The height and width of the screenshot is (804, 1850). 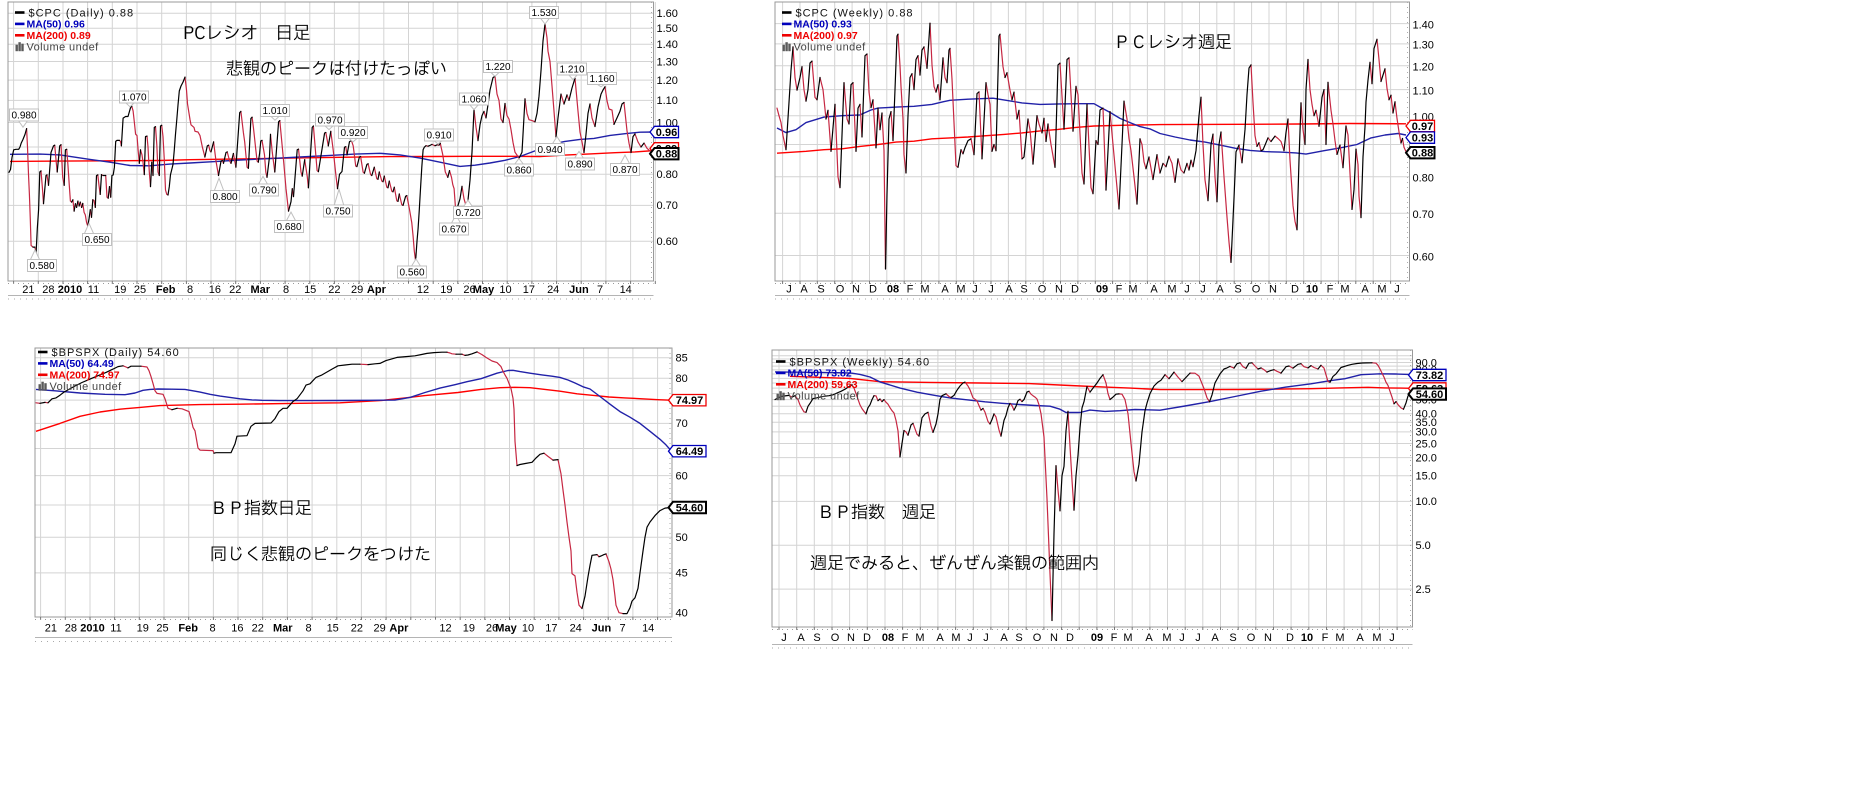 I want to click on svg-text: 1.50, so click(x=667, y=29).